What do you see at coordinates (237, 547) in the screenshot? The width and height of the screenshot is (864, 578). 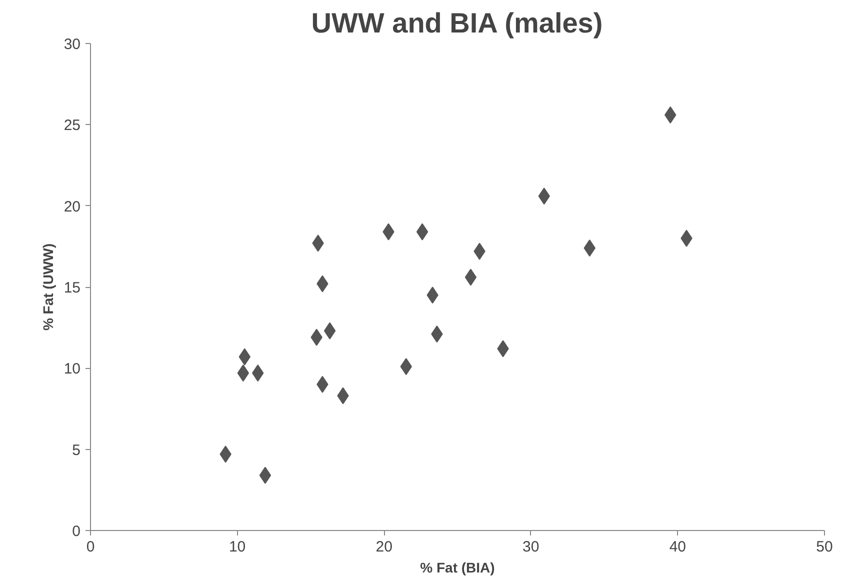 I see `x-tick-label: 10` at bounding box center [237, 547].